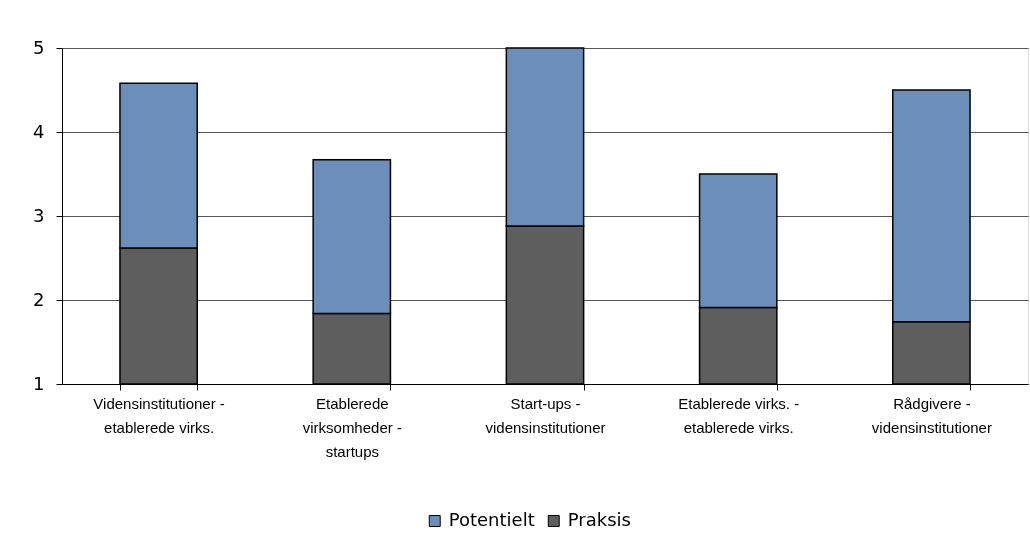 The image size is (1030, 542). Describe the element at coordinates (39, 215) in the screenshot. I see `y-tick-label: 3` at that location.